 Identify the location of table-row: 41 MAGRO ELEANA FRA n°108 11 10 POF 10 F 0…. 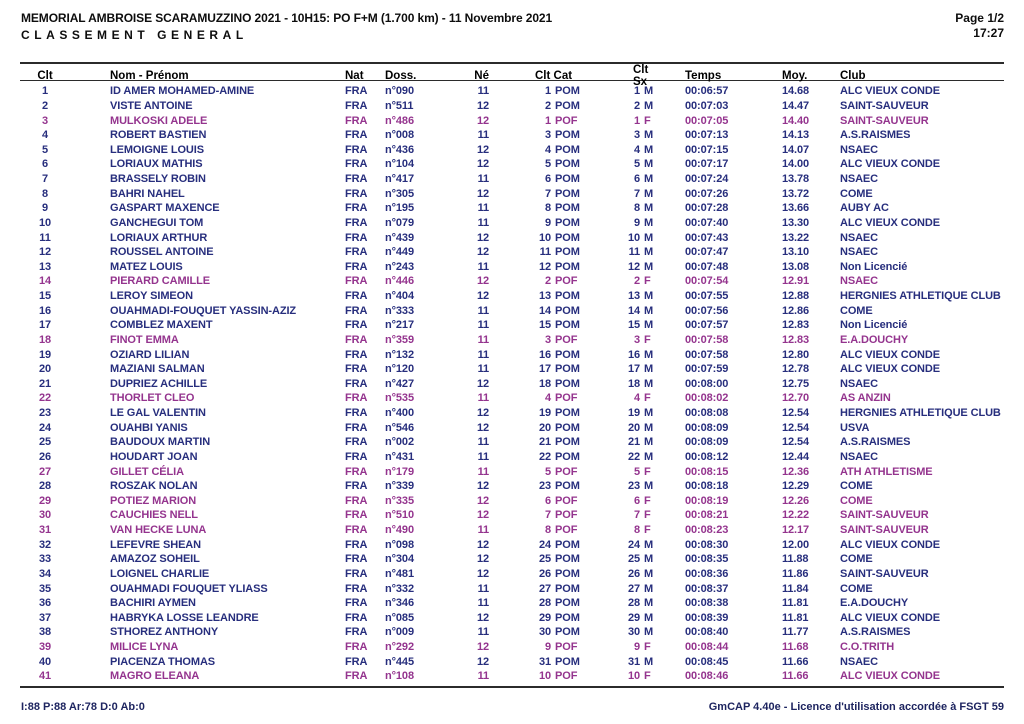
(512, 676).